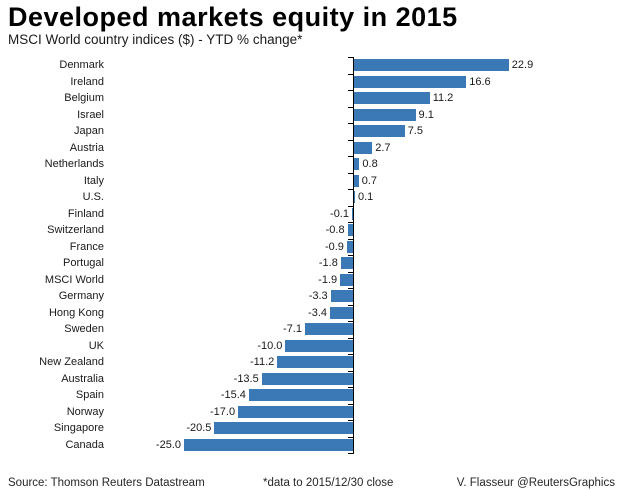  Describe the element at coordinates (415, 131) in the screenshot. I see `value-label: 7.5` at that location.